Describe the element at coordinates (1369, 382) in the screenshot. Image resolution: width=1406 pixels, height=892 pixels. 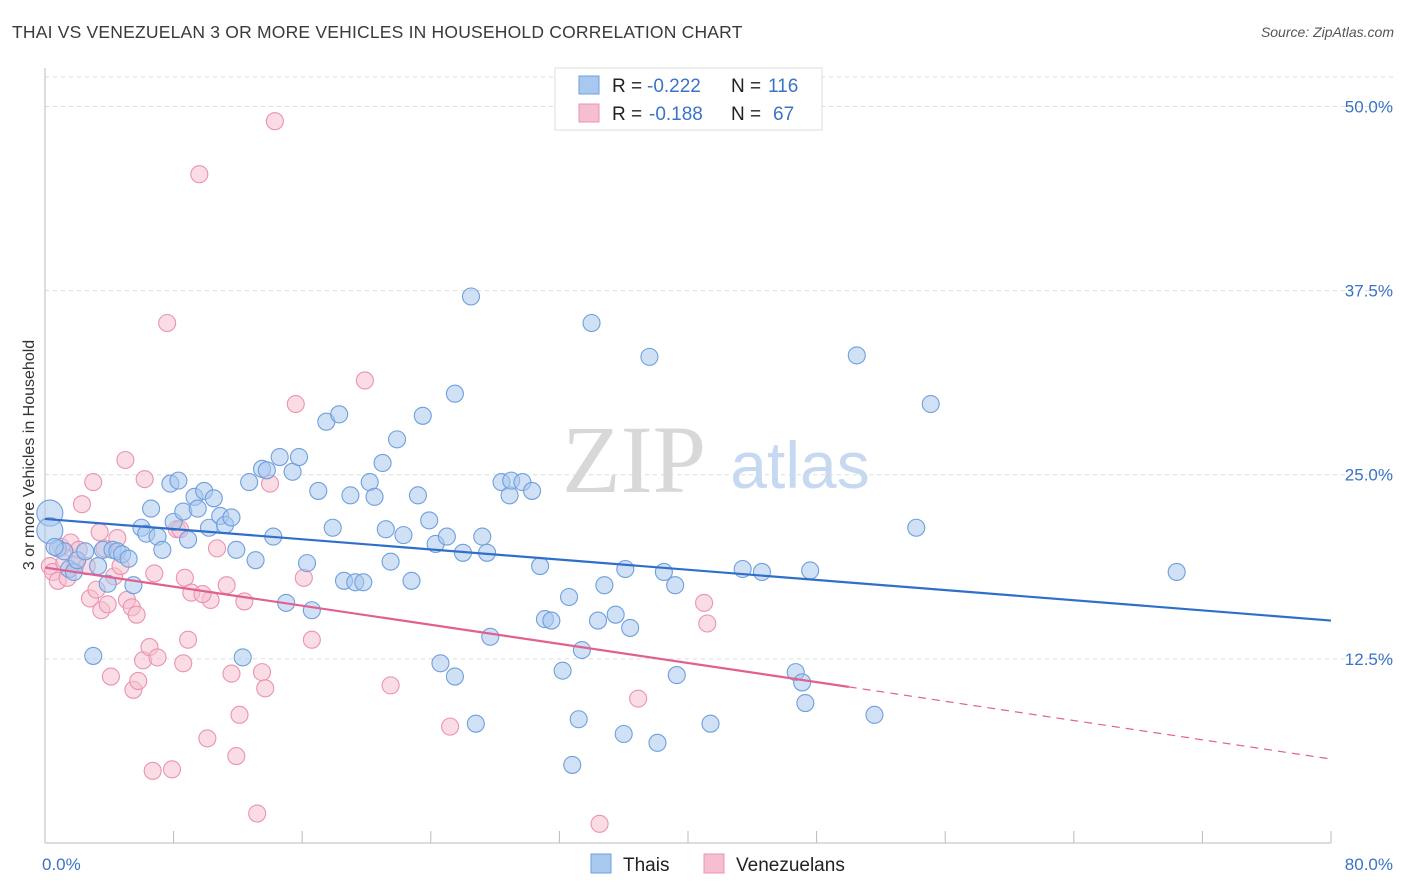
I see `y-tick-labels: 12.5% 25.0% 37.5% 50.0%` at that location.